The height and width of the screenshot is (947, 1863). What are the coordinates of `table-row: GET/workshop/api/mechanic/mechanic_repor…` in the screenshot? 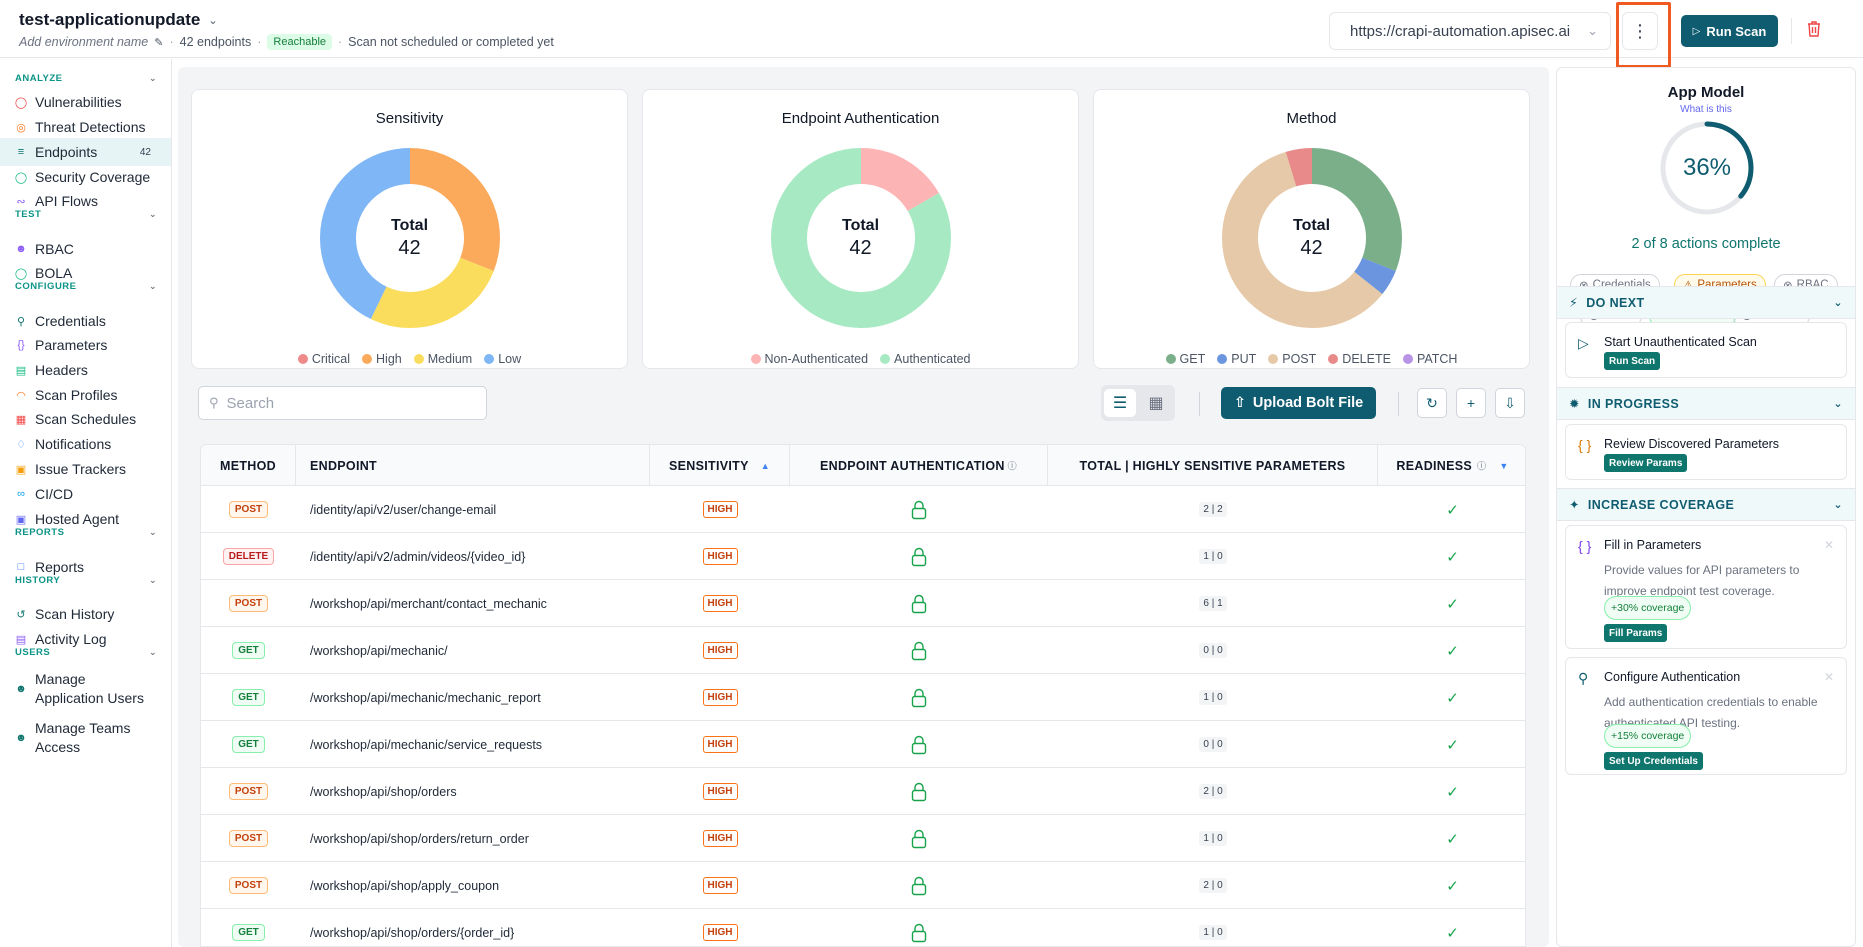 It's located at (863, 697).